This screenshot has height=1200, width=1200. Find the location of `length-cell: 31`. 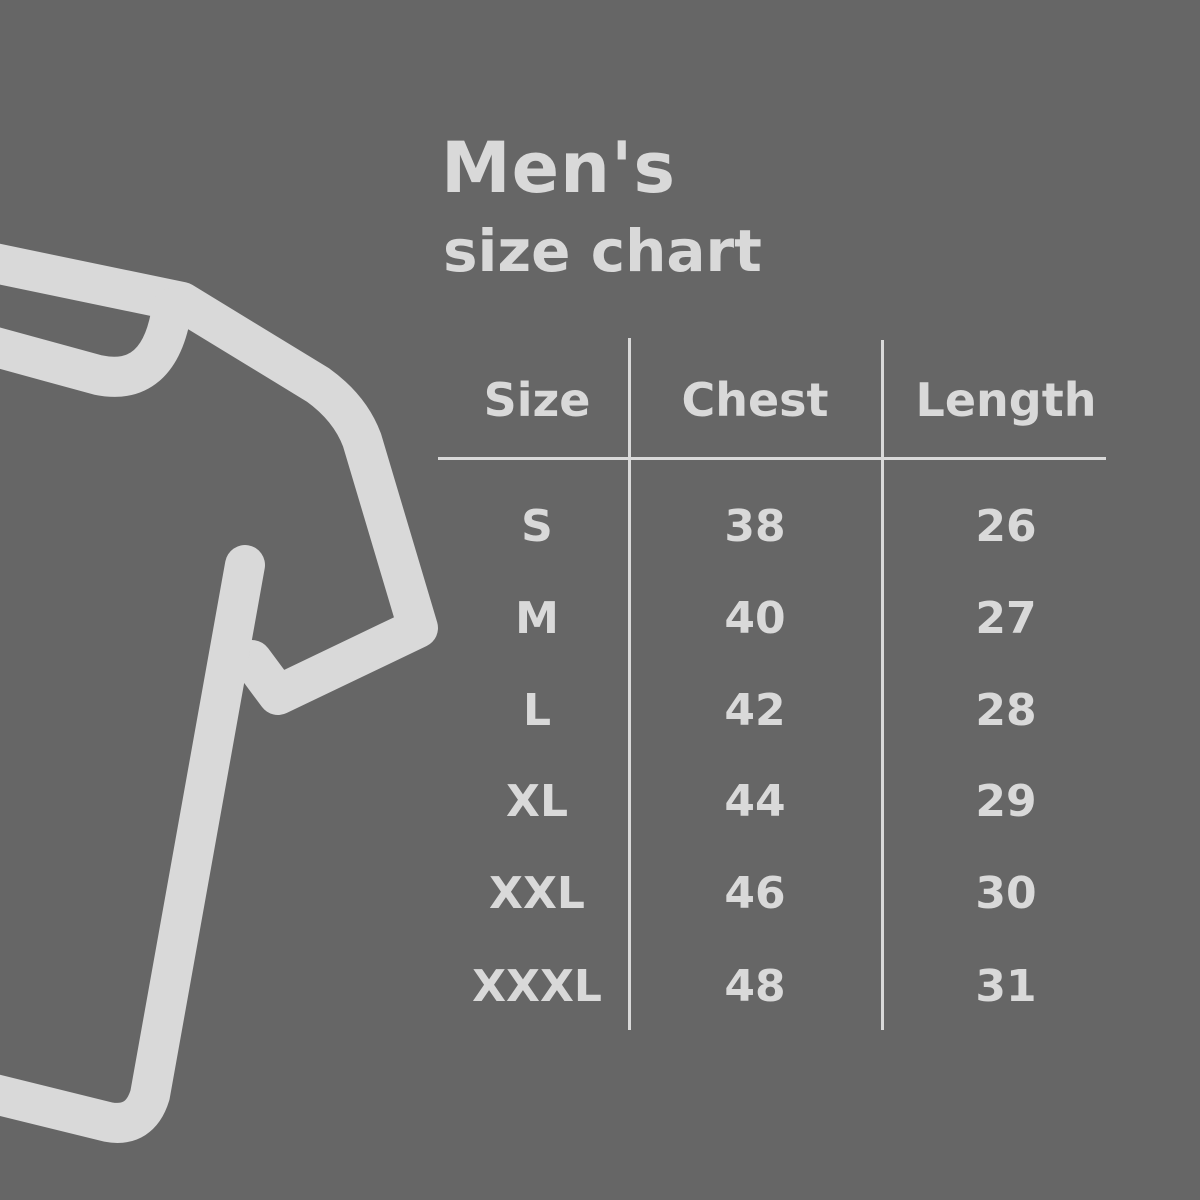

length-cell: 31 is located at coordinates (1006, 986).